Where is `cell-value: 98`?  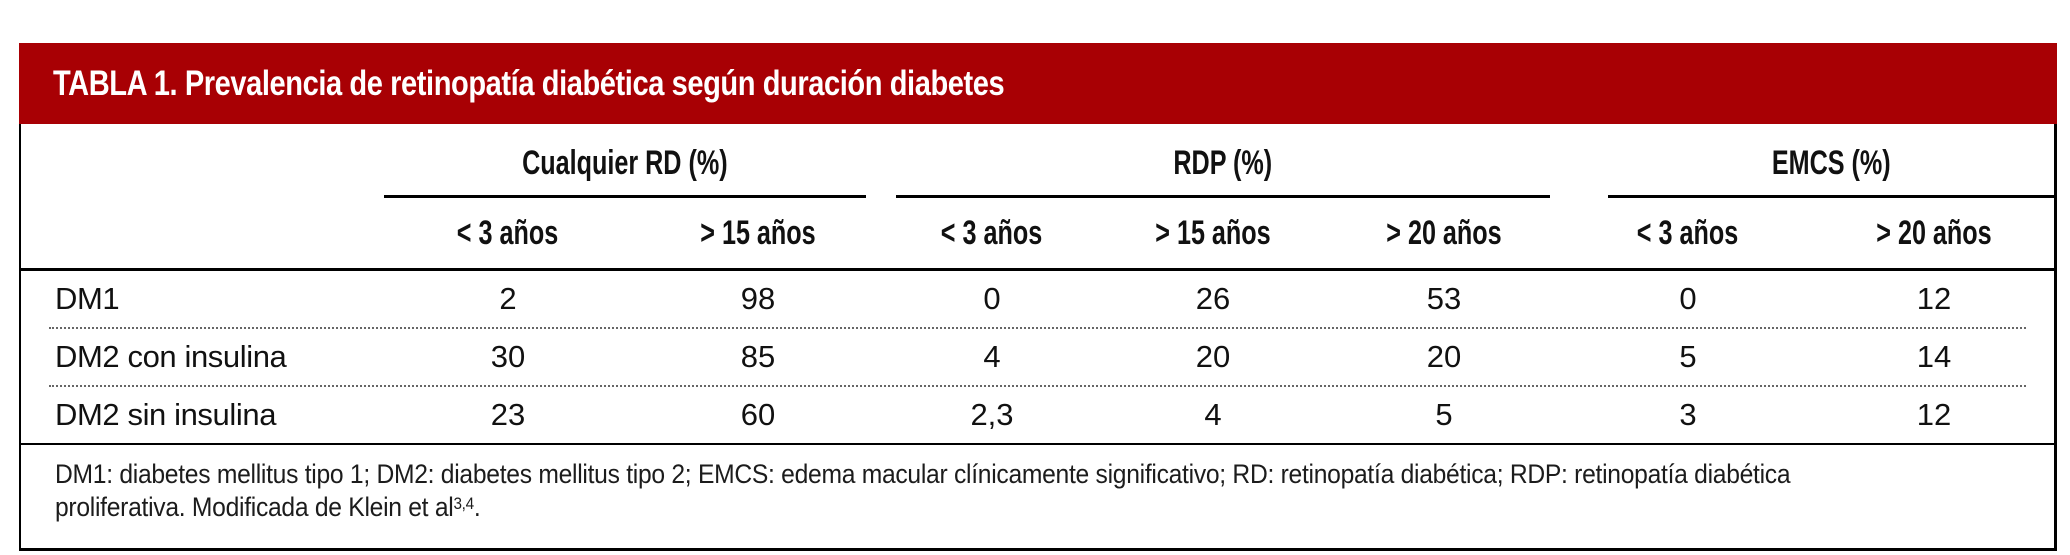
cell-value: 98 is located at coordinates (758, 298).